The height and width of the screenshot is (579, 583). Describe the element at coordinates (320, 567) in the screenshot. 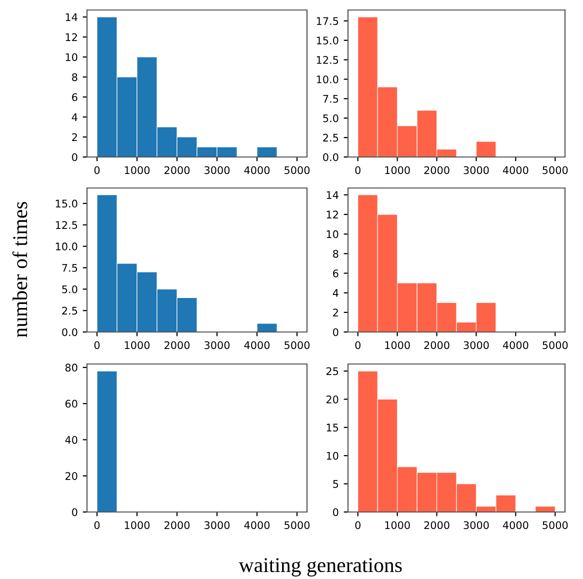

I see `x-axis-title: waiting generations` at that location.